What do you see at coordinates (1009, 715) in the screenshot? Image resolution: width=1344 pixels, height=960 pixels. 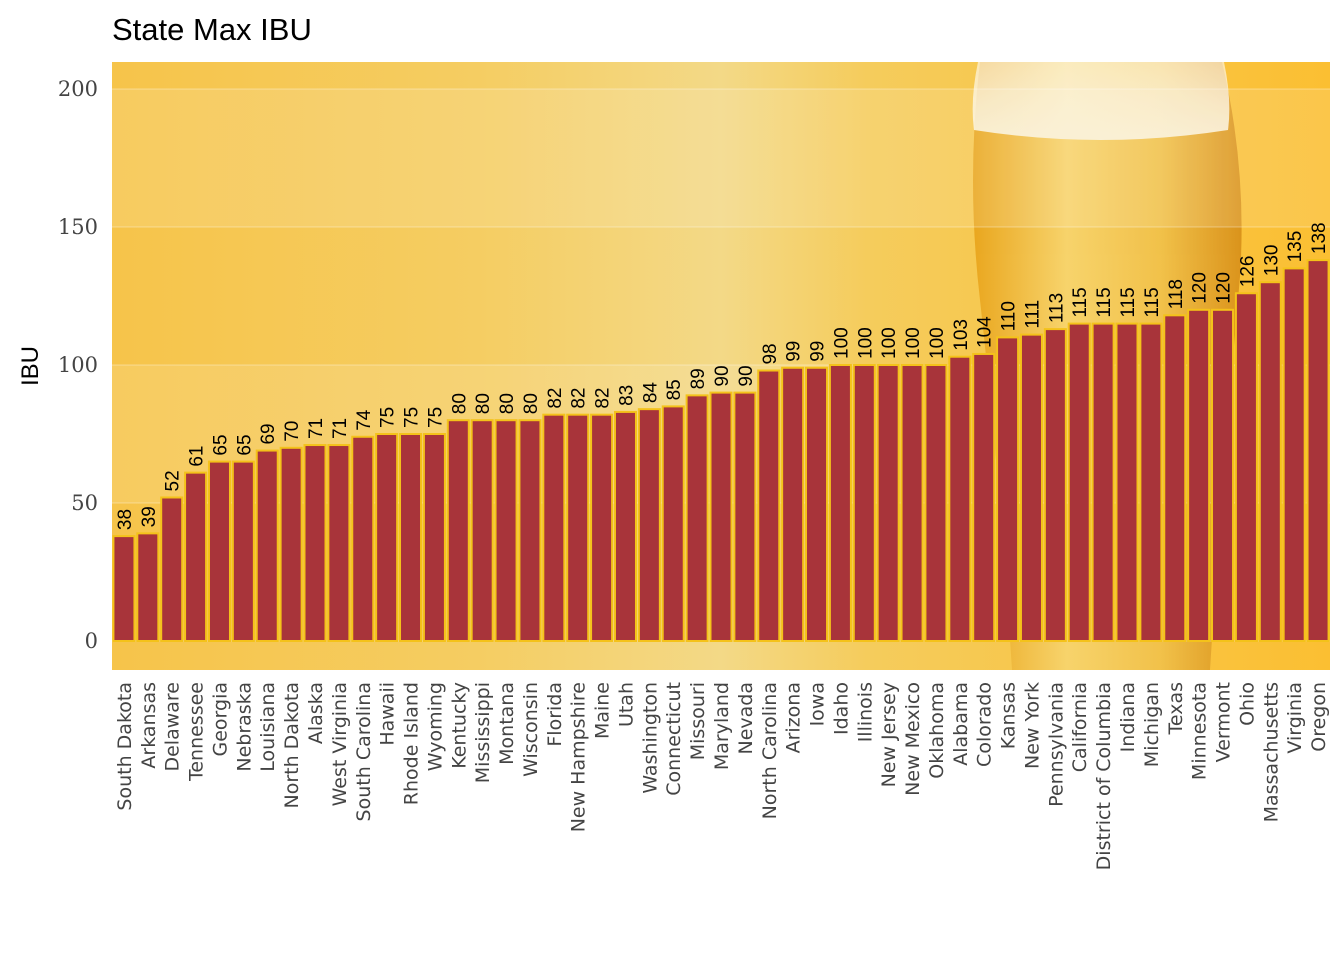 I see `x-tick-label: Kansas` at bounding box center [1009, 715].